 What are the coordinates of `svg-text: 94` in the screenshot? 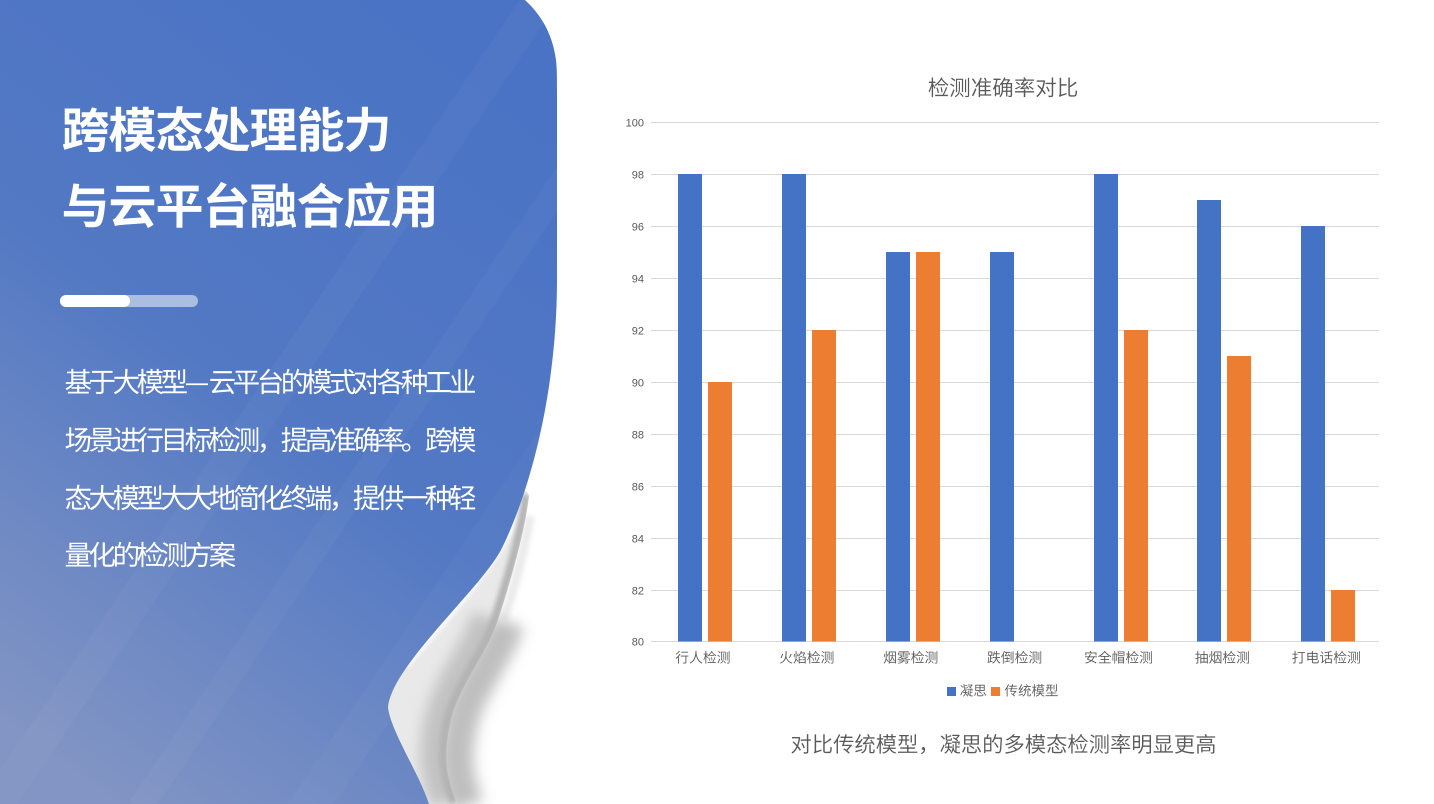 It's located at (638, 280).